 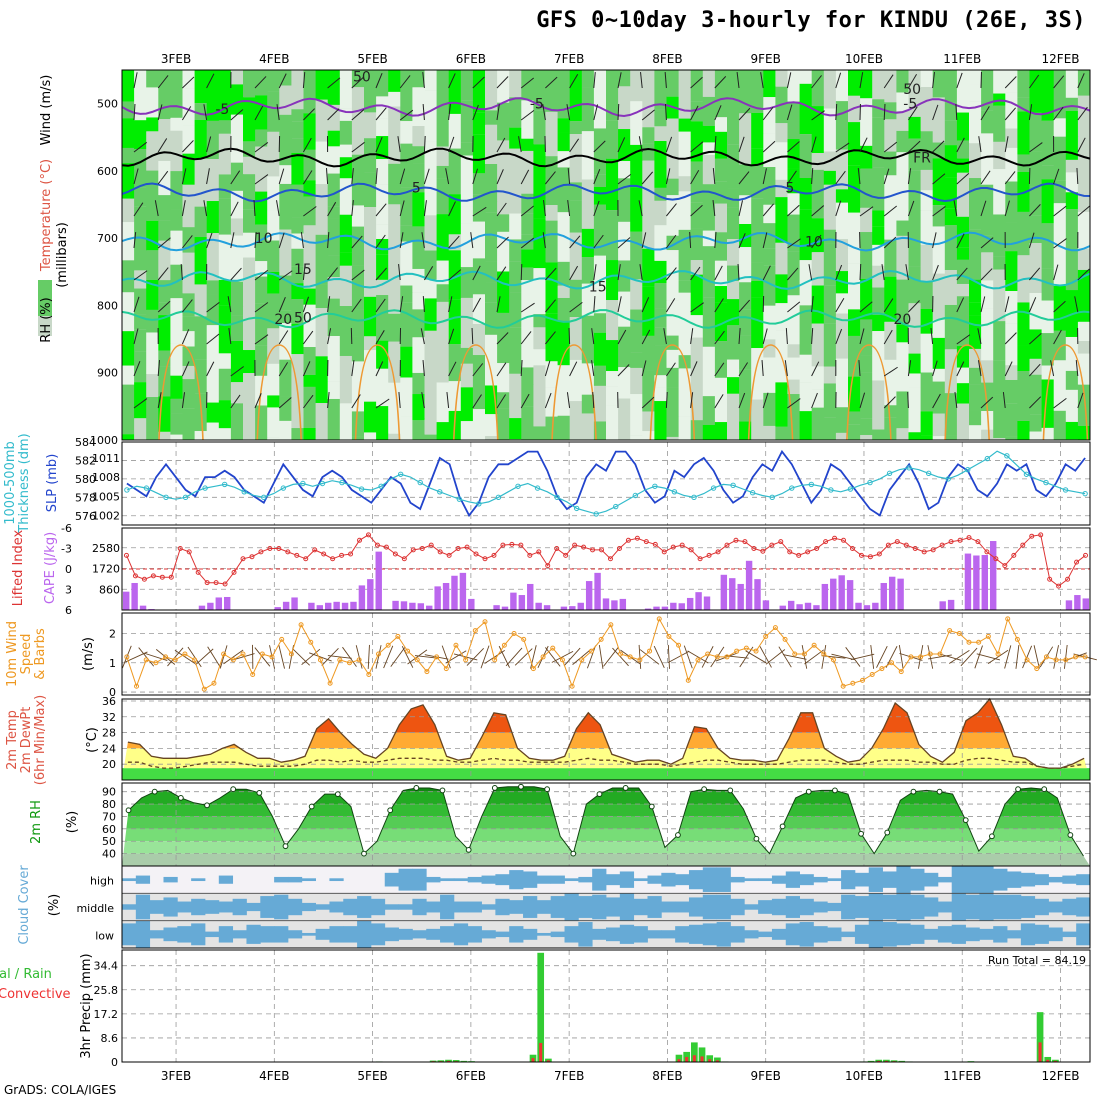 What do you see at coordinates (1061, 1076) in the screenshot?
I see `date-label-bottom: 12FEB` at bounding box center [1061, 1076].